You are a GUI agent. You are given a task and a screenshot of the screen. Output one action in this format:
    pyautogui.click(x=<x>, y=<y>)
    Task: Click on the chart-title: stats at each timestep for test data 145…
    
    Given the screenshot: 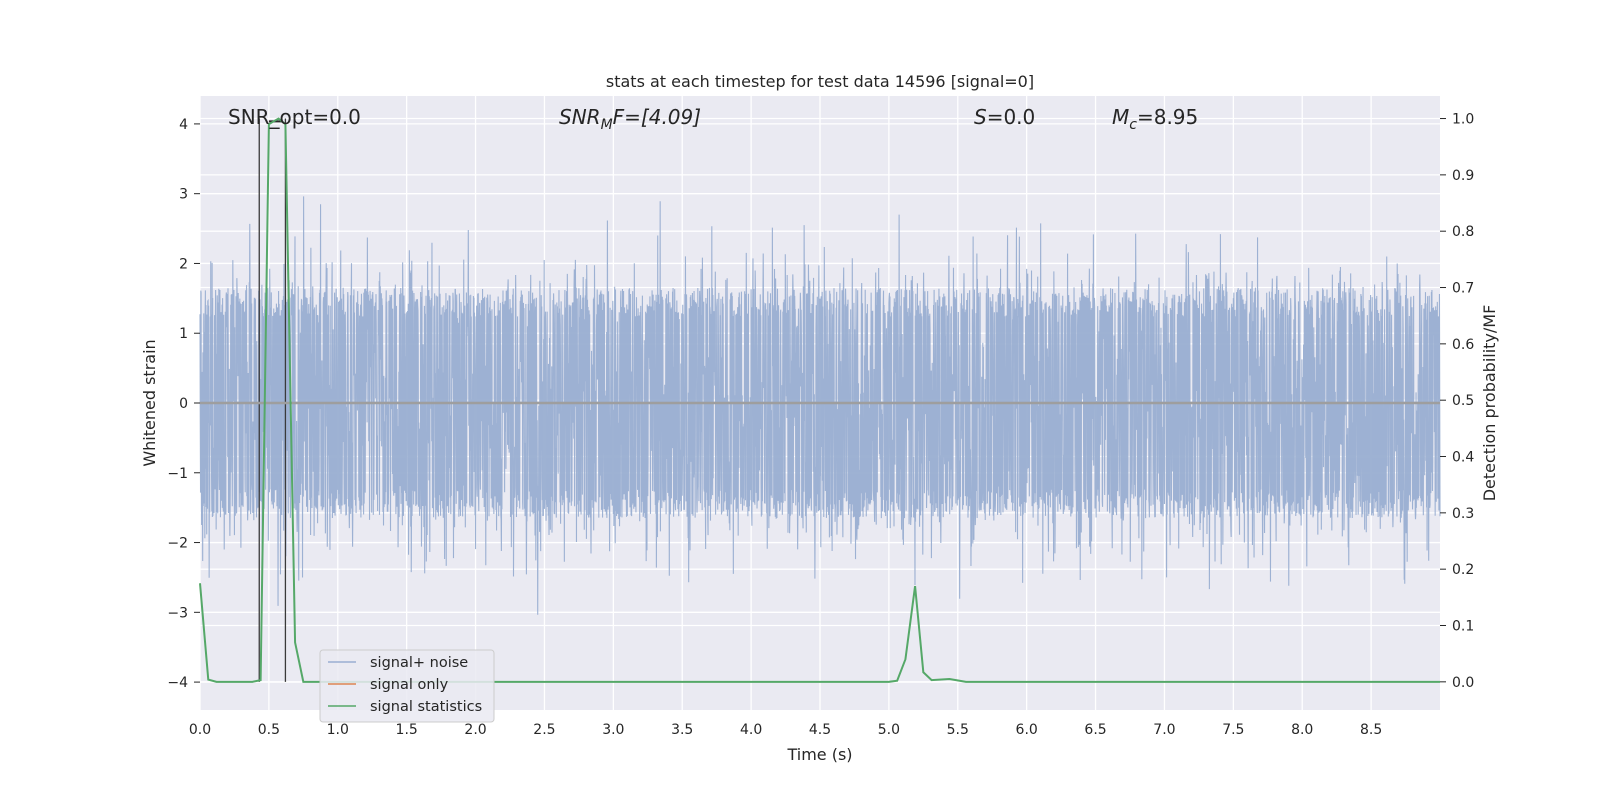 What is the action you would take?
    pyautogui.click(x=820, y=81)
    